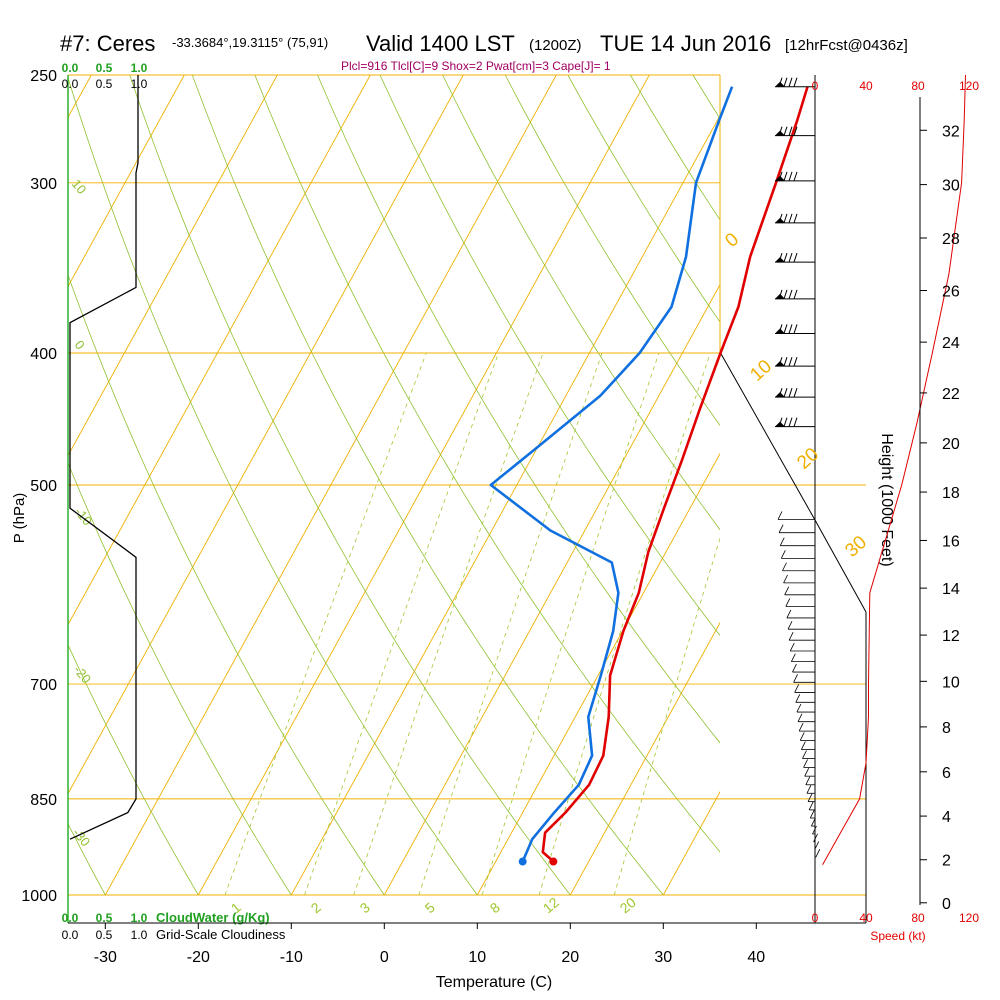  Describe the element at coordinates (897, 936) in the screenshot. I see `speed-label: Speed (kt)` at that location.